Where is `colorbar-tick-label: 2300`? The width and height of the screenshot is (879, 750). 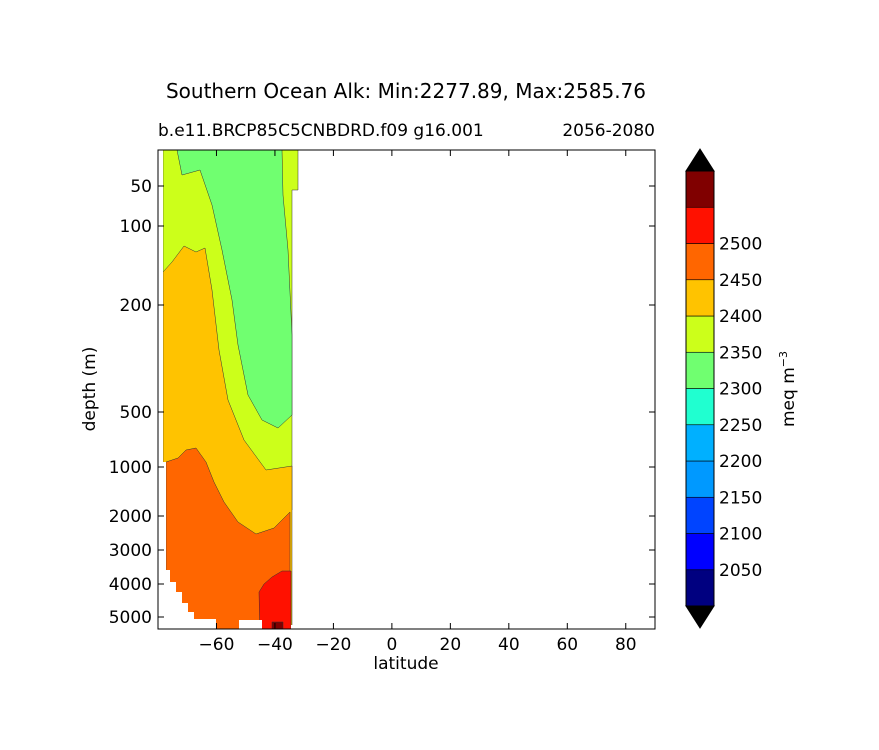
colorbar-tick-label: 2300 is located at coordinates (740, 390).